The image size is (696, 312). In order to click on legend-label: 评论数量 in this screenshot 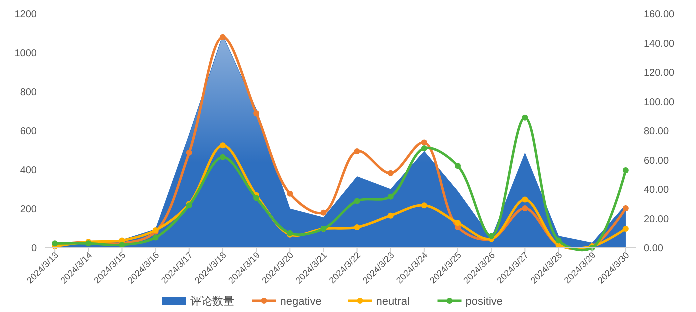, I will do `click(212, 302)`.